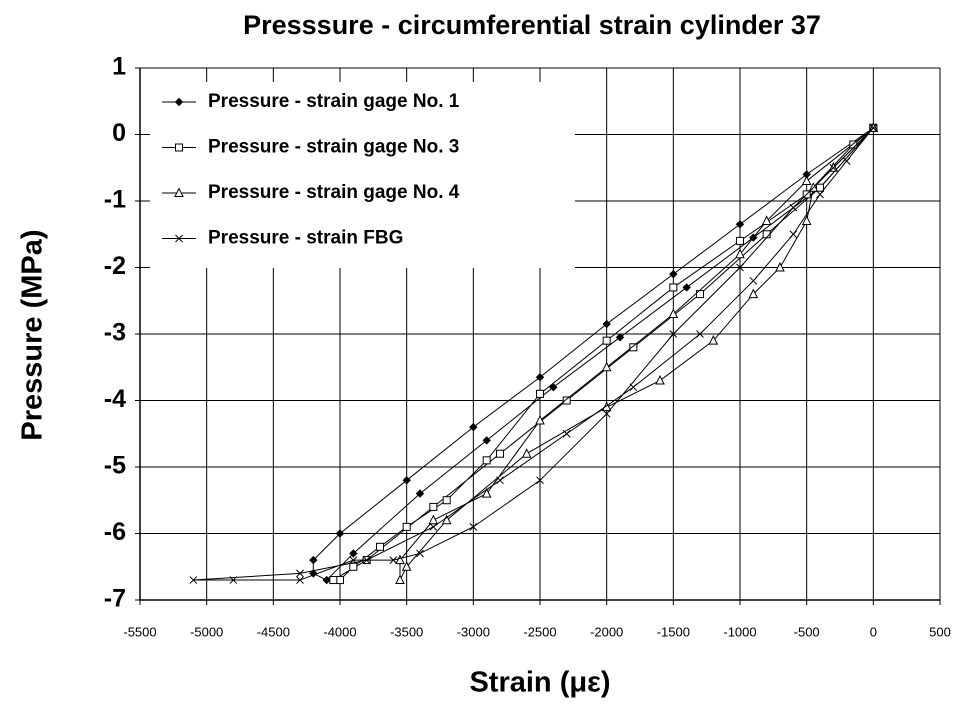 The height and width of the screenshot is (704, 962). What do you see at coordinates (119, 67) in the screenshot?
I see `y-tick-label: 1` at bounding box center [119, 67].